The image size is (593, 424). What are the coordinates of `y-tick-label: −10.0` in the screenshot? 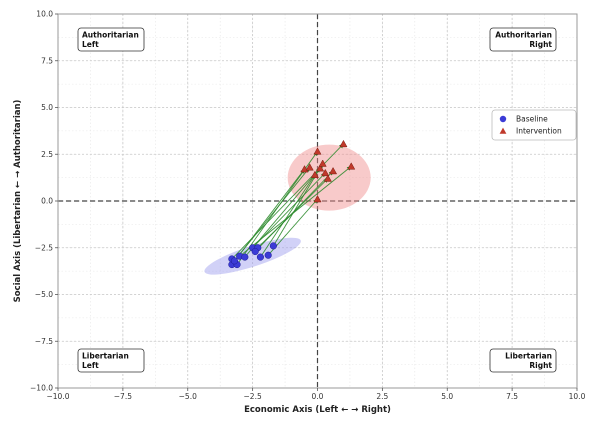 It's located at (41, 388).